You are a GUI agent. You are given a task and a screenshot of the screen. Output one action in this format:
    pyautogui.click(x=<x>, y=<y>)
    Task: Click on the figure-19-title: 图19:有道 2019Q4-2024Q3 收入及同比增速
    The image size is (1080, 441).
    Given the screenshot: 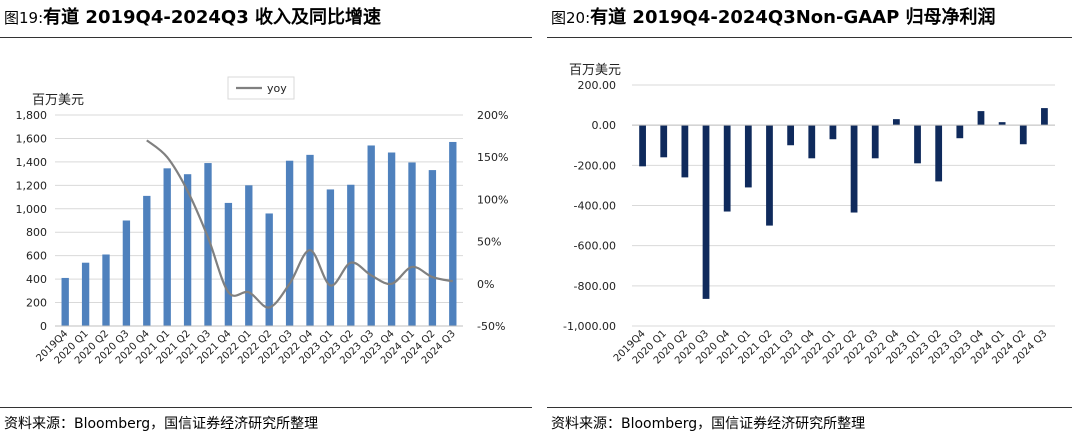 What is the action you would take?
    pyautogui.click(x=192, y=18)
    